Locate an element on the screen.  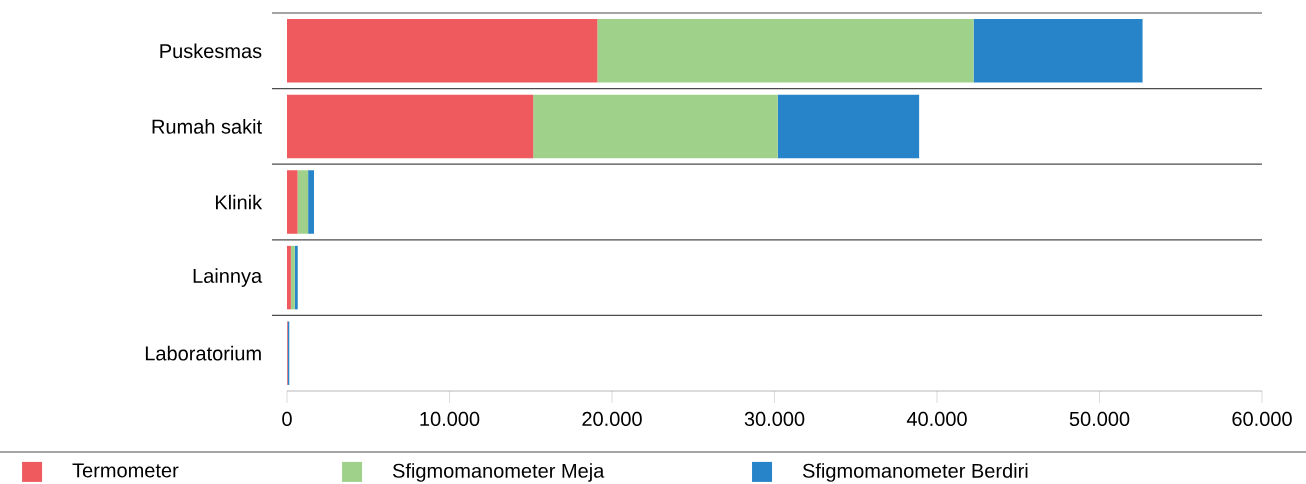
x-tick-label: 50.000 is located at coordinates (1099, 419).